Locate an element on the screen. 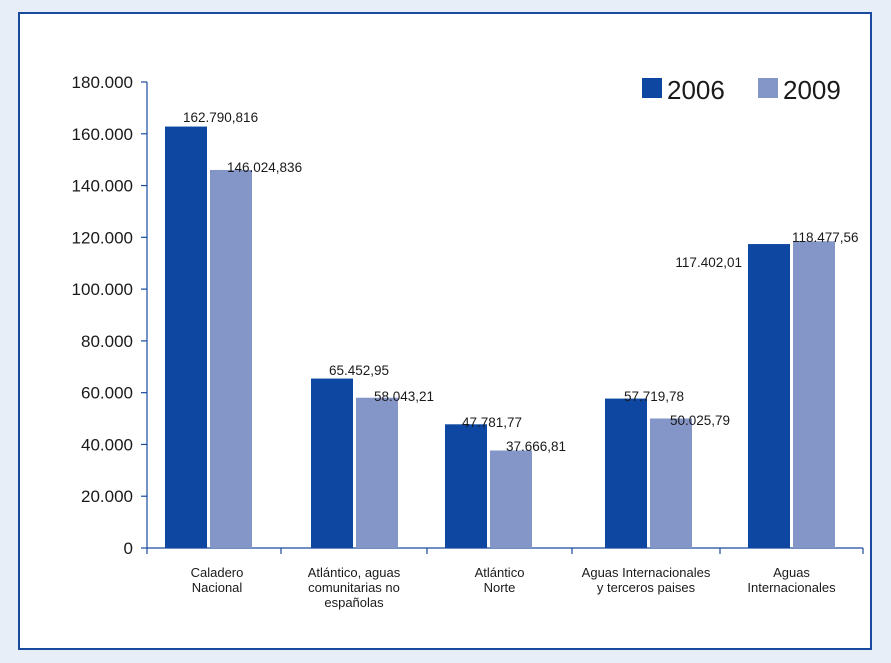  data-label-2009: 58.043,21 is located at coordinates (404, 396).